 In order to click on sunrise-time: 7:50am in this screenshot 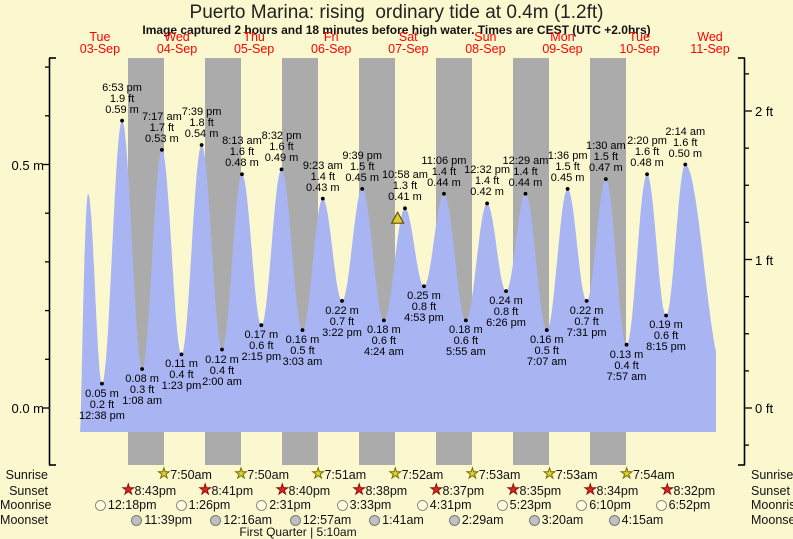, I will do `click(191, 475)`.